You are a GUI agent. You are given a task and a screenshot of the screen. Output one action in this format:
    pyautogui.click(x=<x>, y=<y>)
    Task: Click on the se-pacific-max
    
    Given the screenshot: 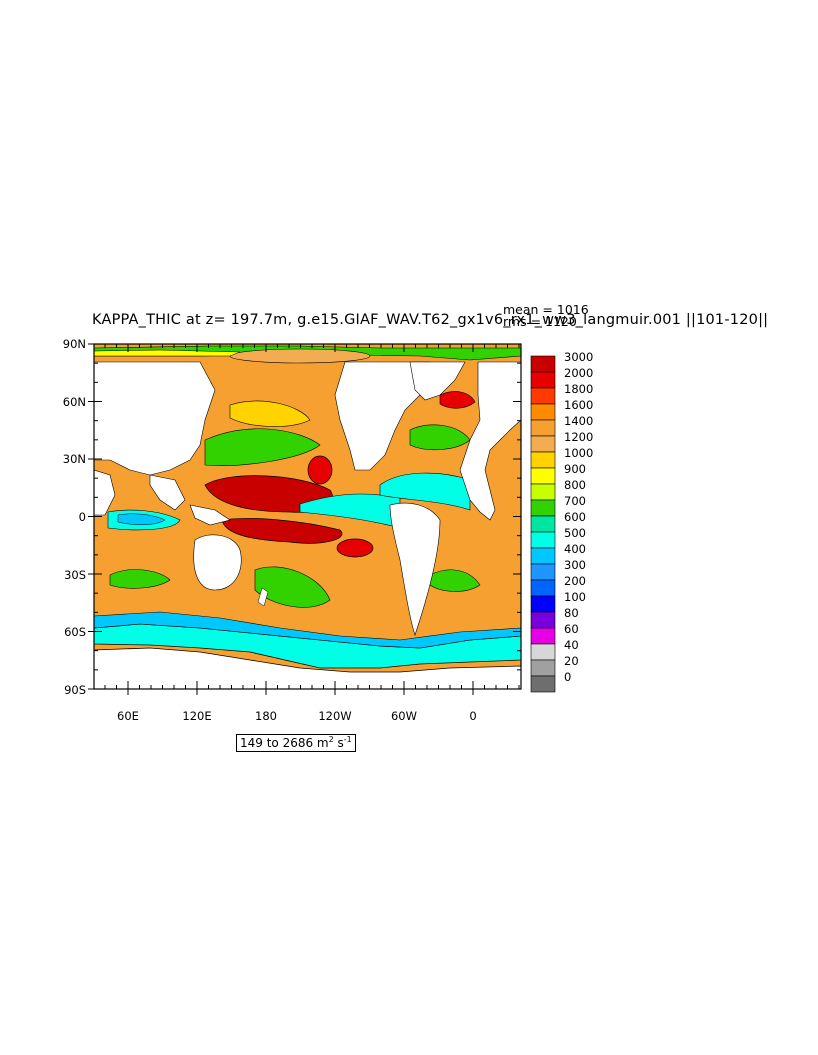 What is the action you would take?
    pyautogui.click(x=355, y=548)
    